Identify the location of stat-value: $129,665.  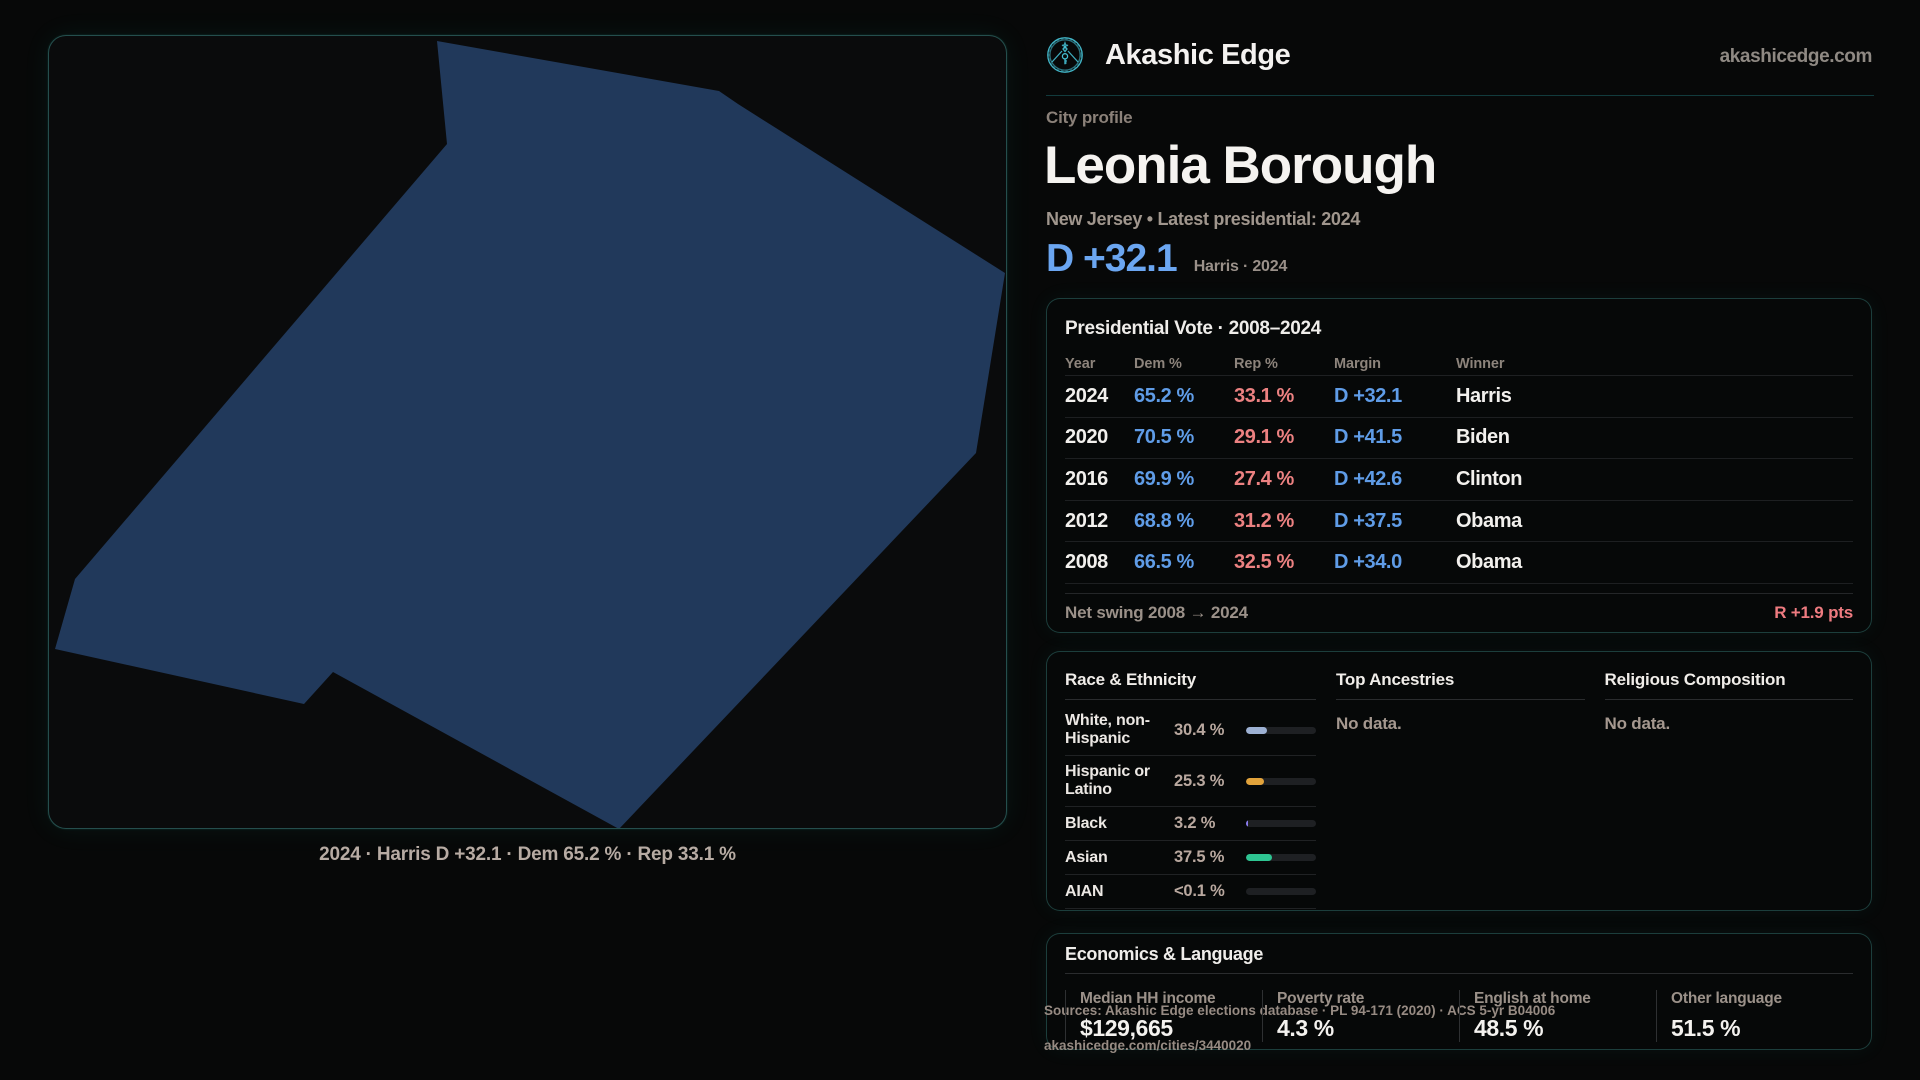
(1126, 1028).